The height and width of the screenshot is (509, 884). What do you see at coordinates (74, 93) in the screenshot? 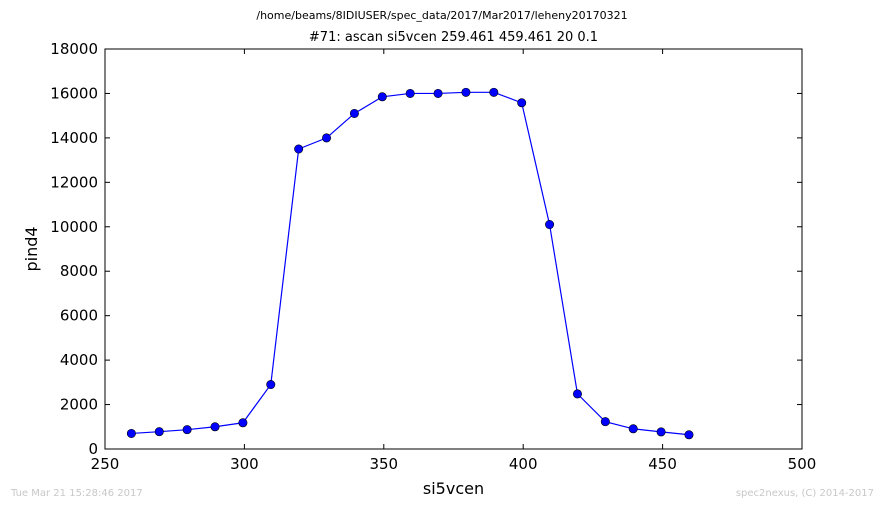
I see `y-tick-label: 16000` at bounding box center [74, 93].